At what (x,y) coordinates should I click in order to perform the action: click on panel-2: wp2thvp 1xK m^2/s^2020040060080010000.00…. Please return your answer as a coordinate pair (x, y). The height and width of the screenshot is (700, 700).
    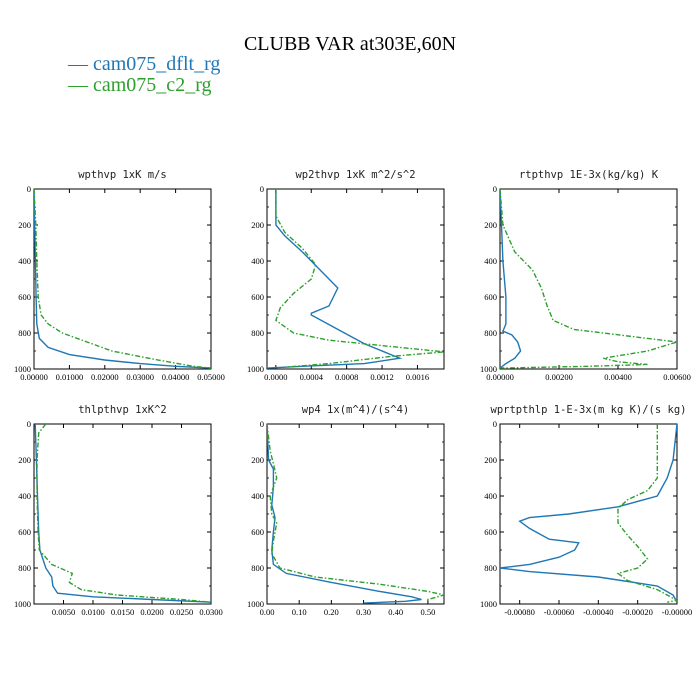
    Looking at the image, I should click on (346, 275).